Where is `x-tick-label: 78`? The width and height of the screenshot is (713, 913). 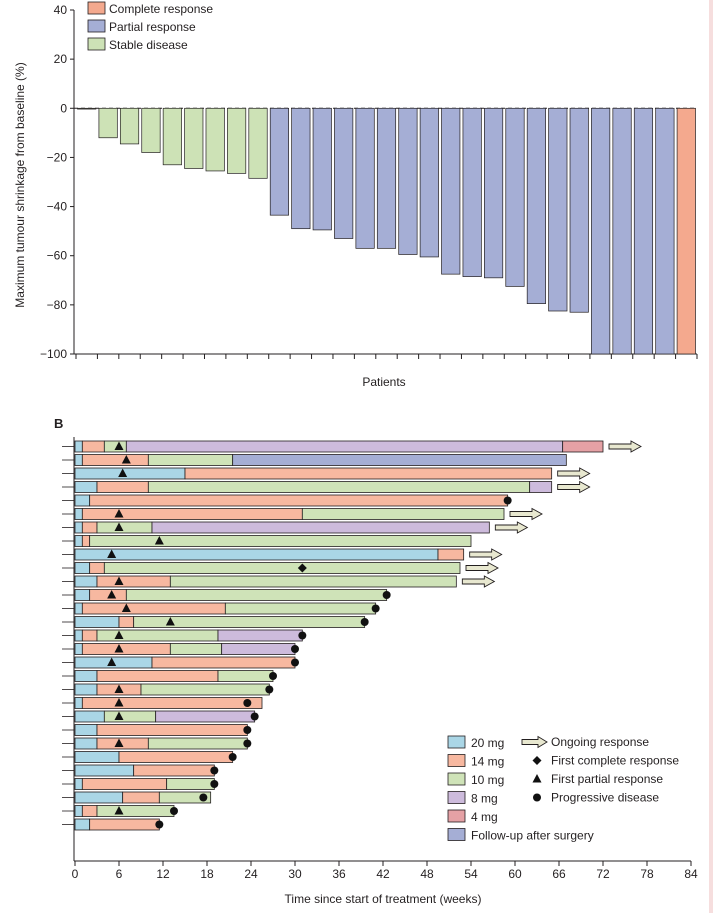 x-tick-label: 78 is located at coordinates (647, 874).